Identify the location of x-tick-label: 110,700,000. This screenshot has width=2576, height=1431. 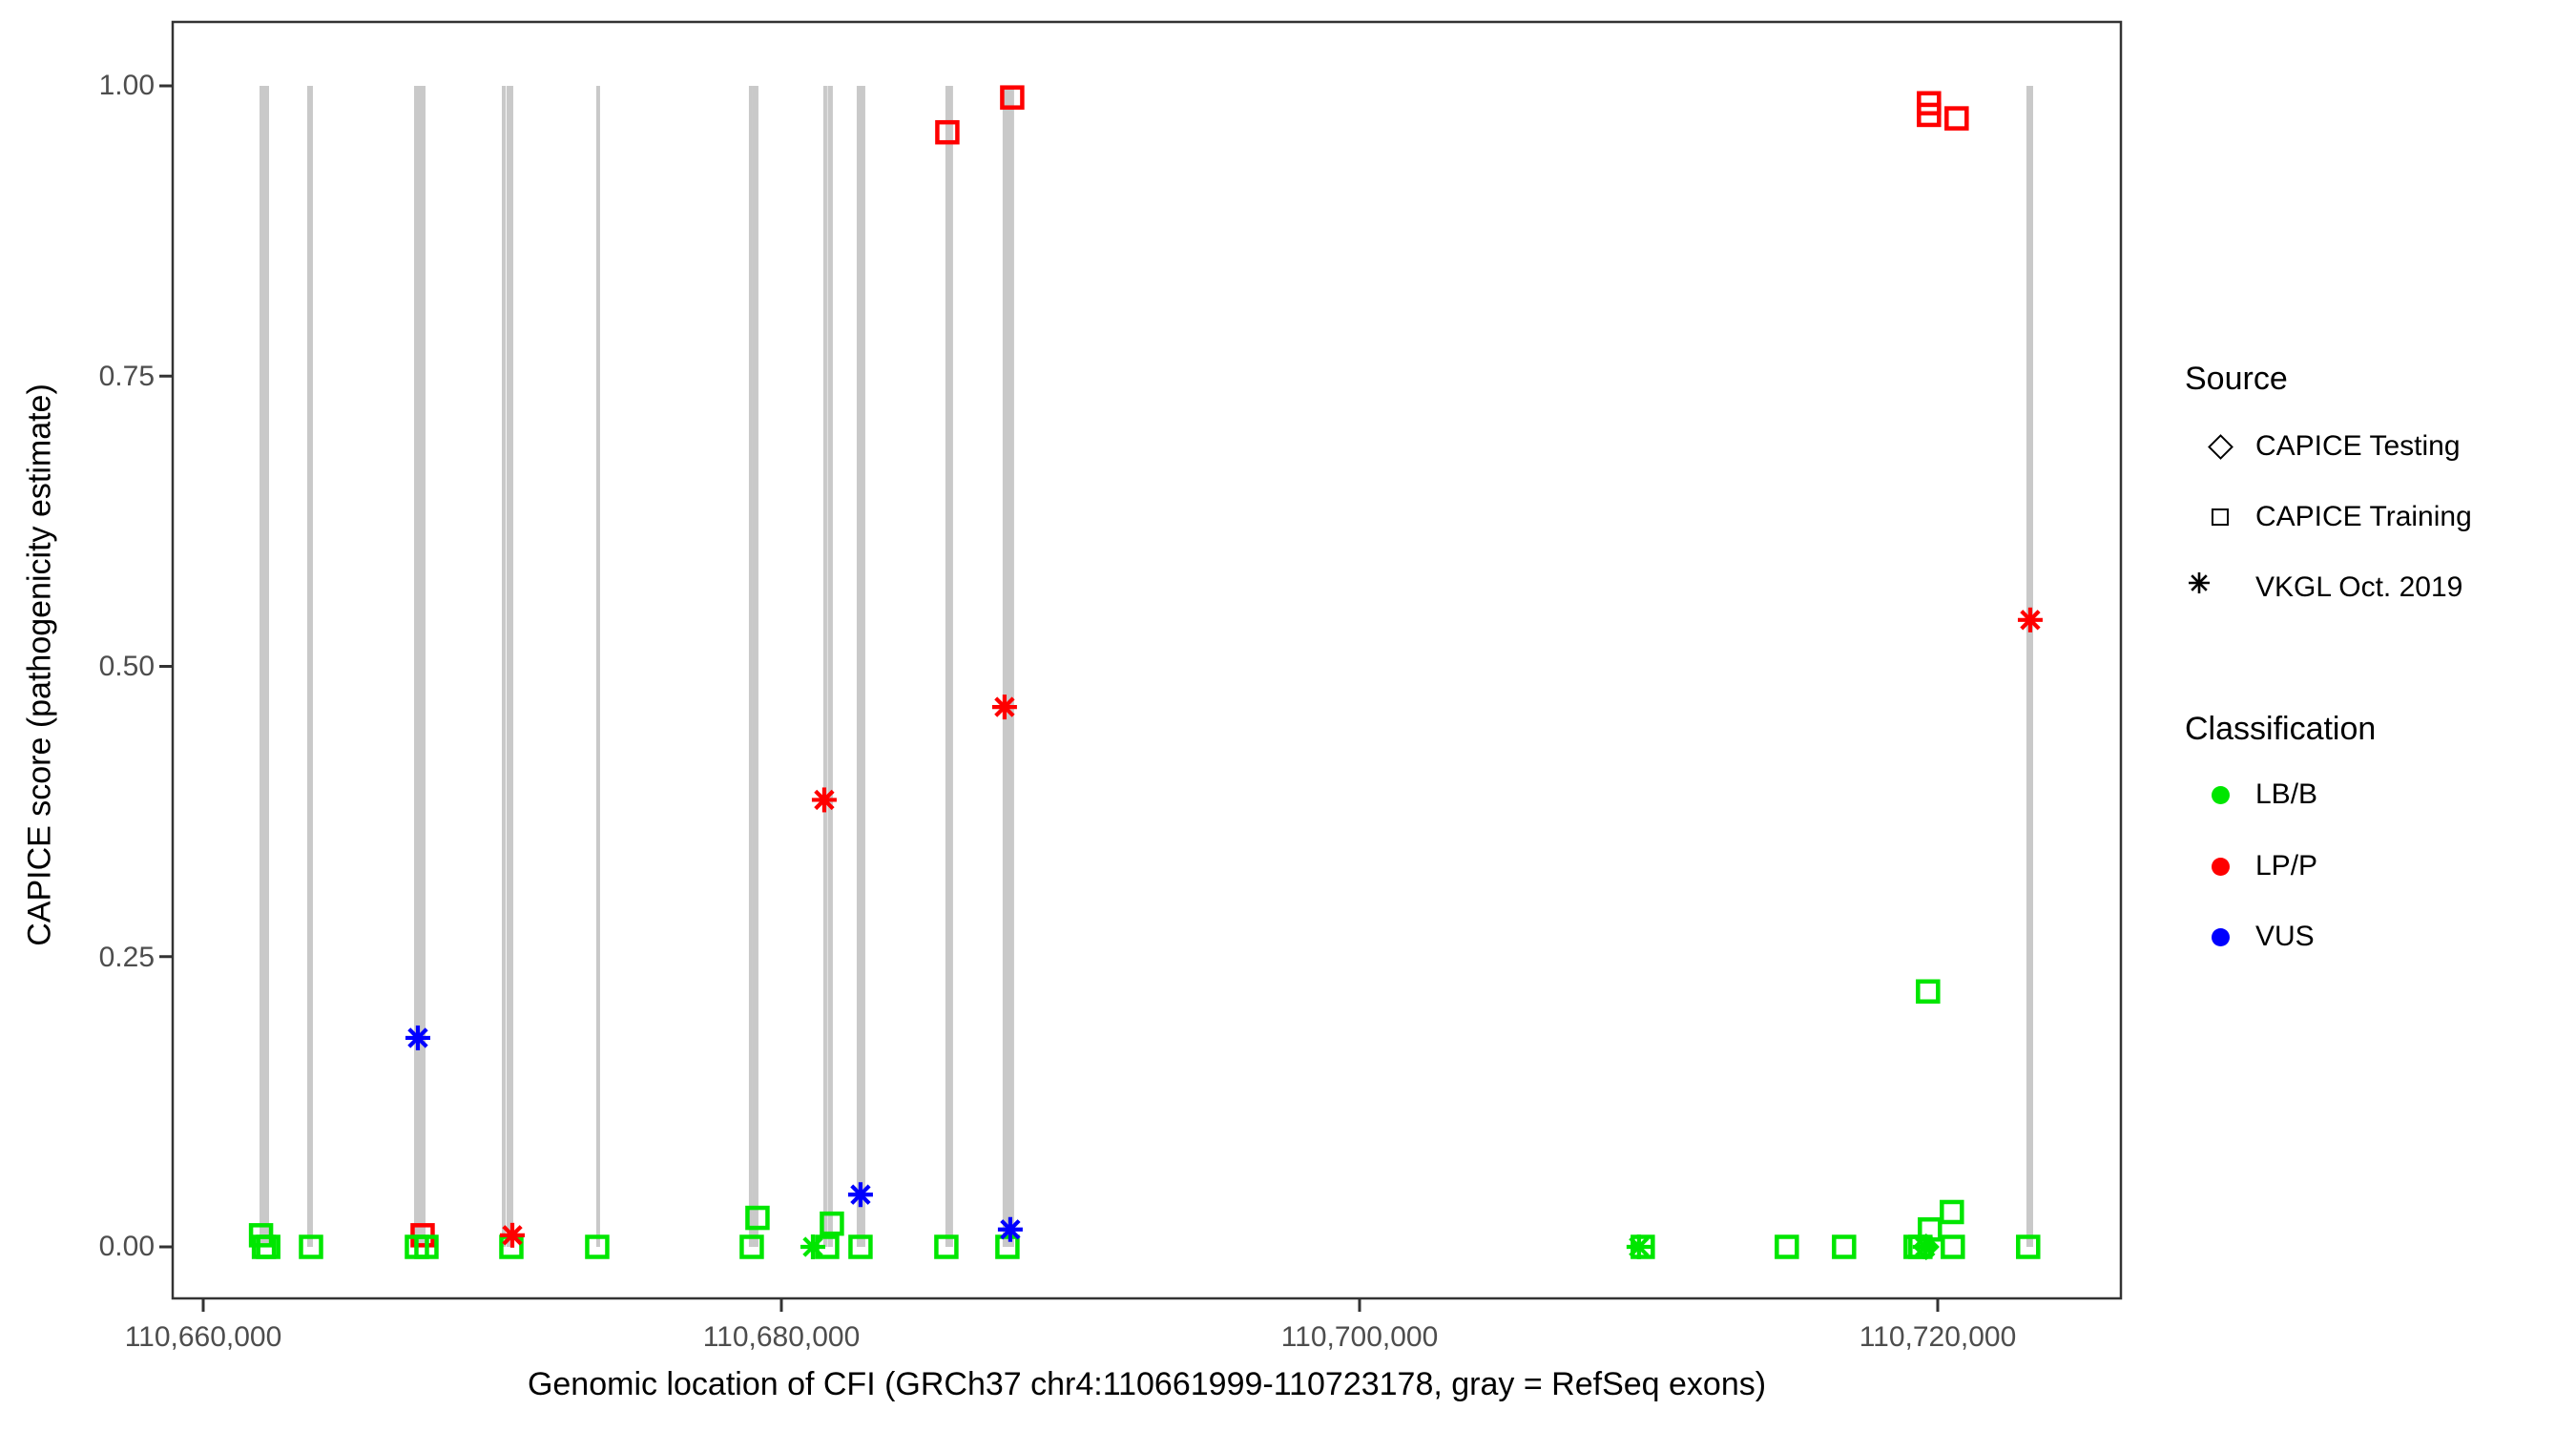
(1359, 1337).